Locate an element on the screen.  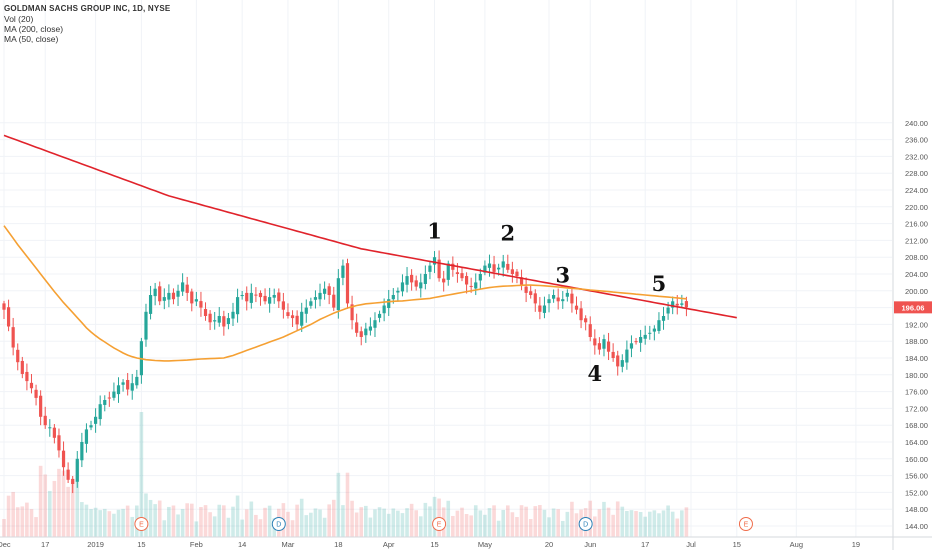
event-badge: D is located at coordinates (278, 524).